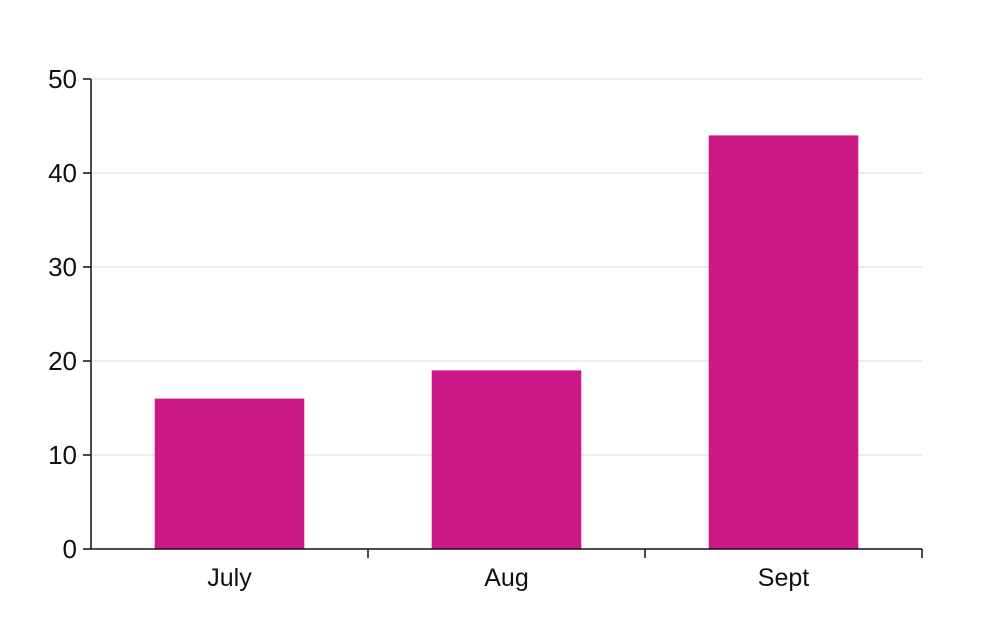 The image size is (990, 644). I want to click on y-tick-label: 40, so click(62, 173).